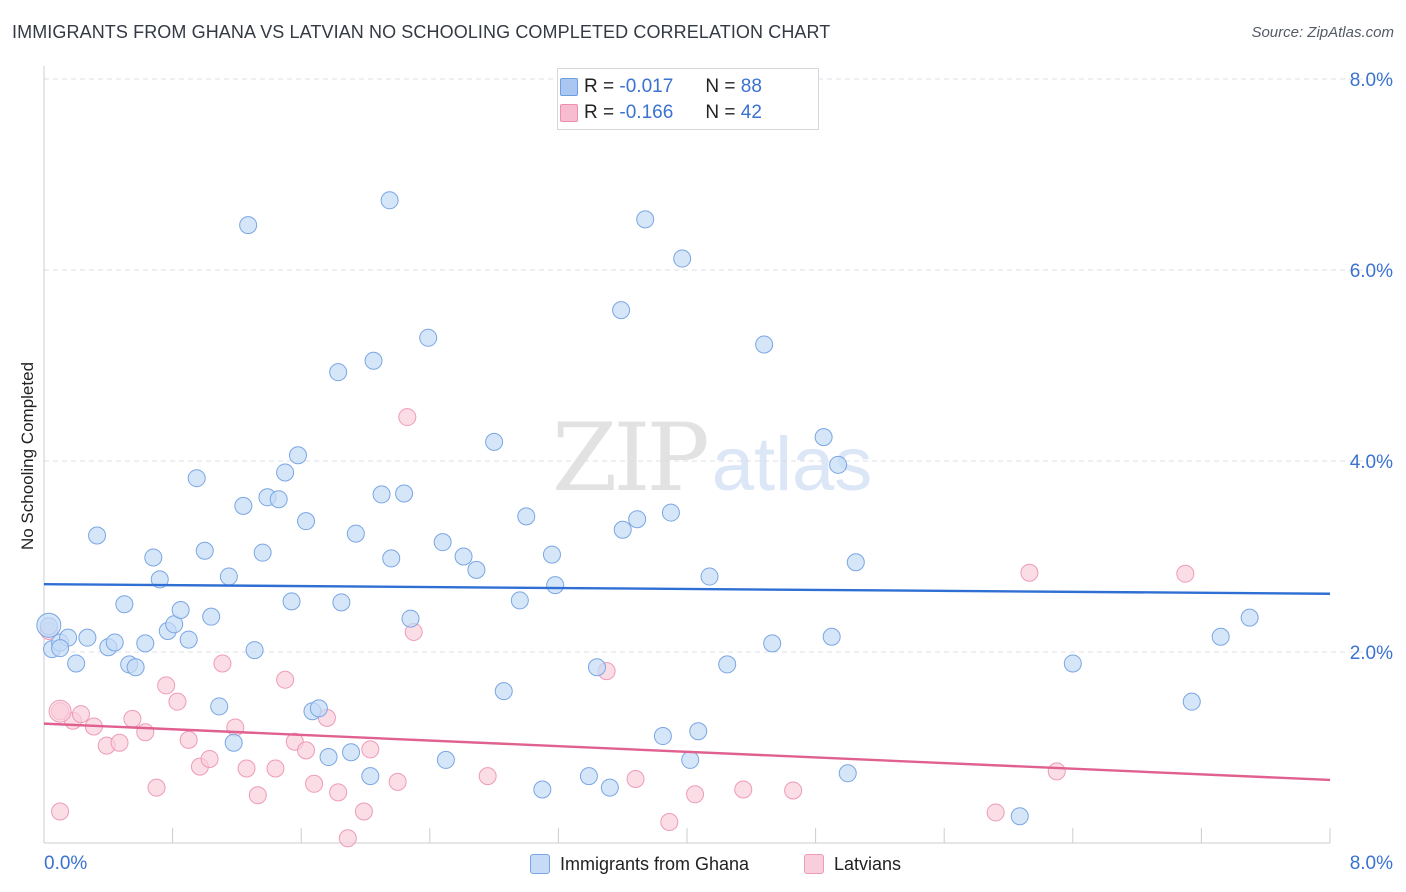 Image resolution: width=1406 pixels, height=892 pixels. Describe the element at coordinates (540, 864) in the screenshot. I see `bottom-legend-swatch-ghana` at that location.